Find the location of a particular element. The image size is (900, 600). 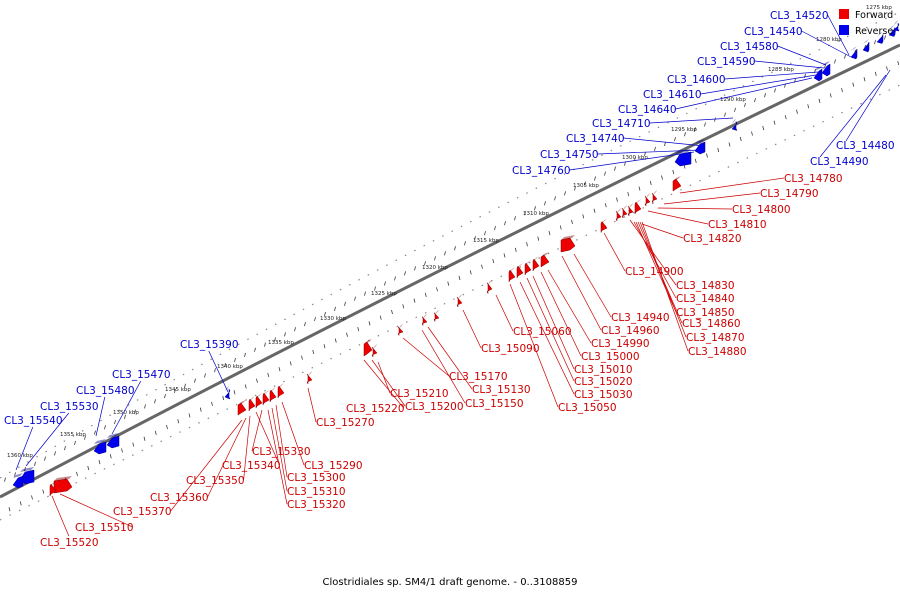

gene-label-cl3-14850: CL3_14850 is located at coordinates (705, 313).